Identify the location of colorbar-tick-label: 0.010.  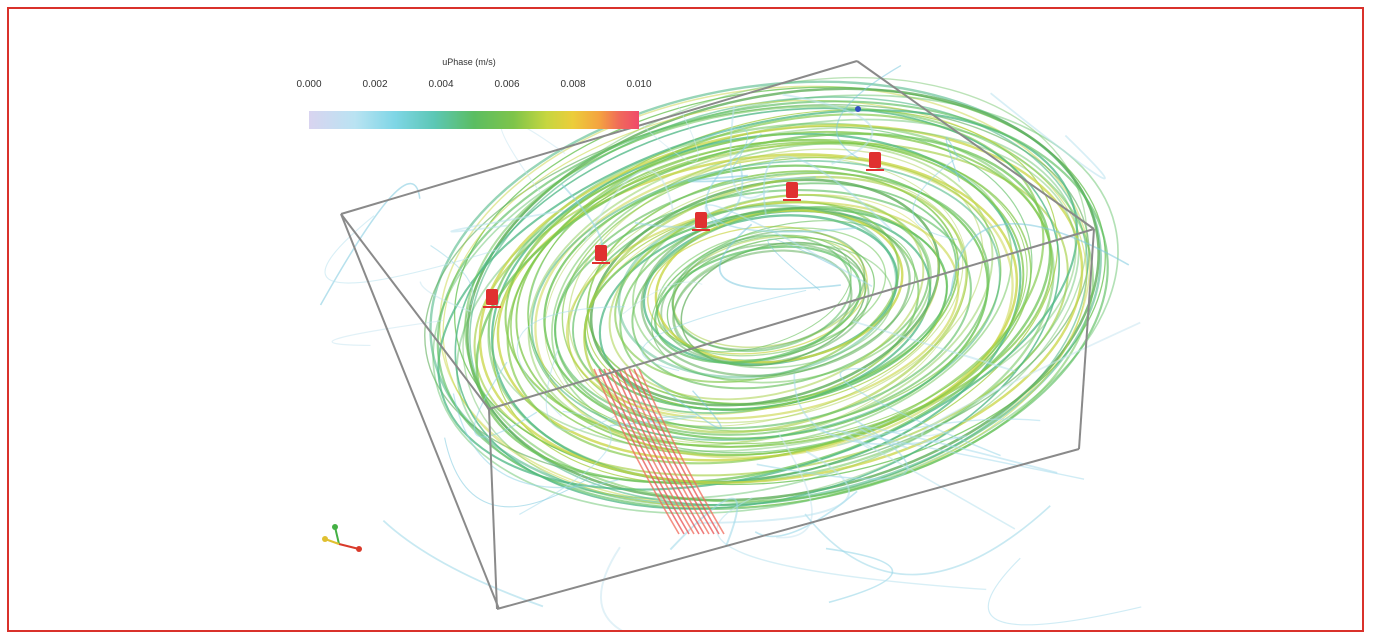
(639, 84).